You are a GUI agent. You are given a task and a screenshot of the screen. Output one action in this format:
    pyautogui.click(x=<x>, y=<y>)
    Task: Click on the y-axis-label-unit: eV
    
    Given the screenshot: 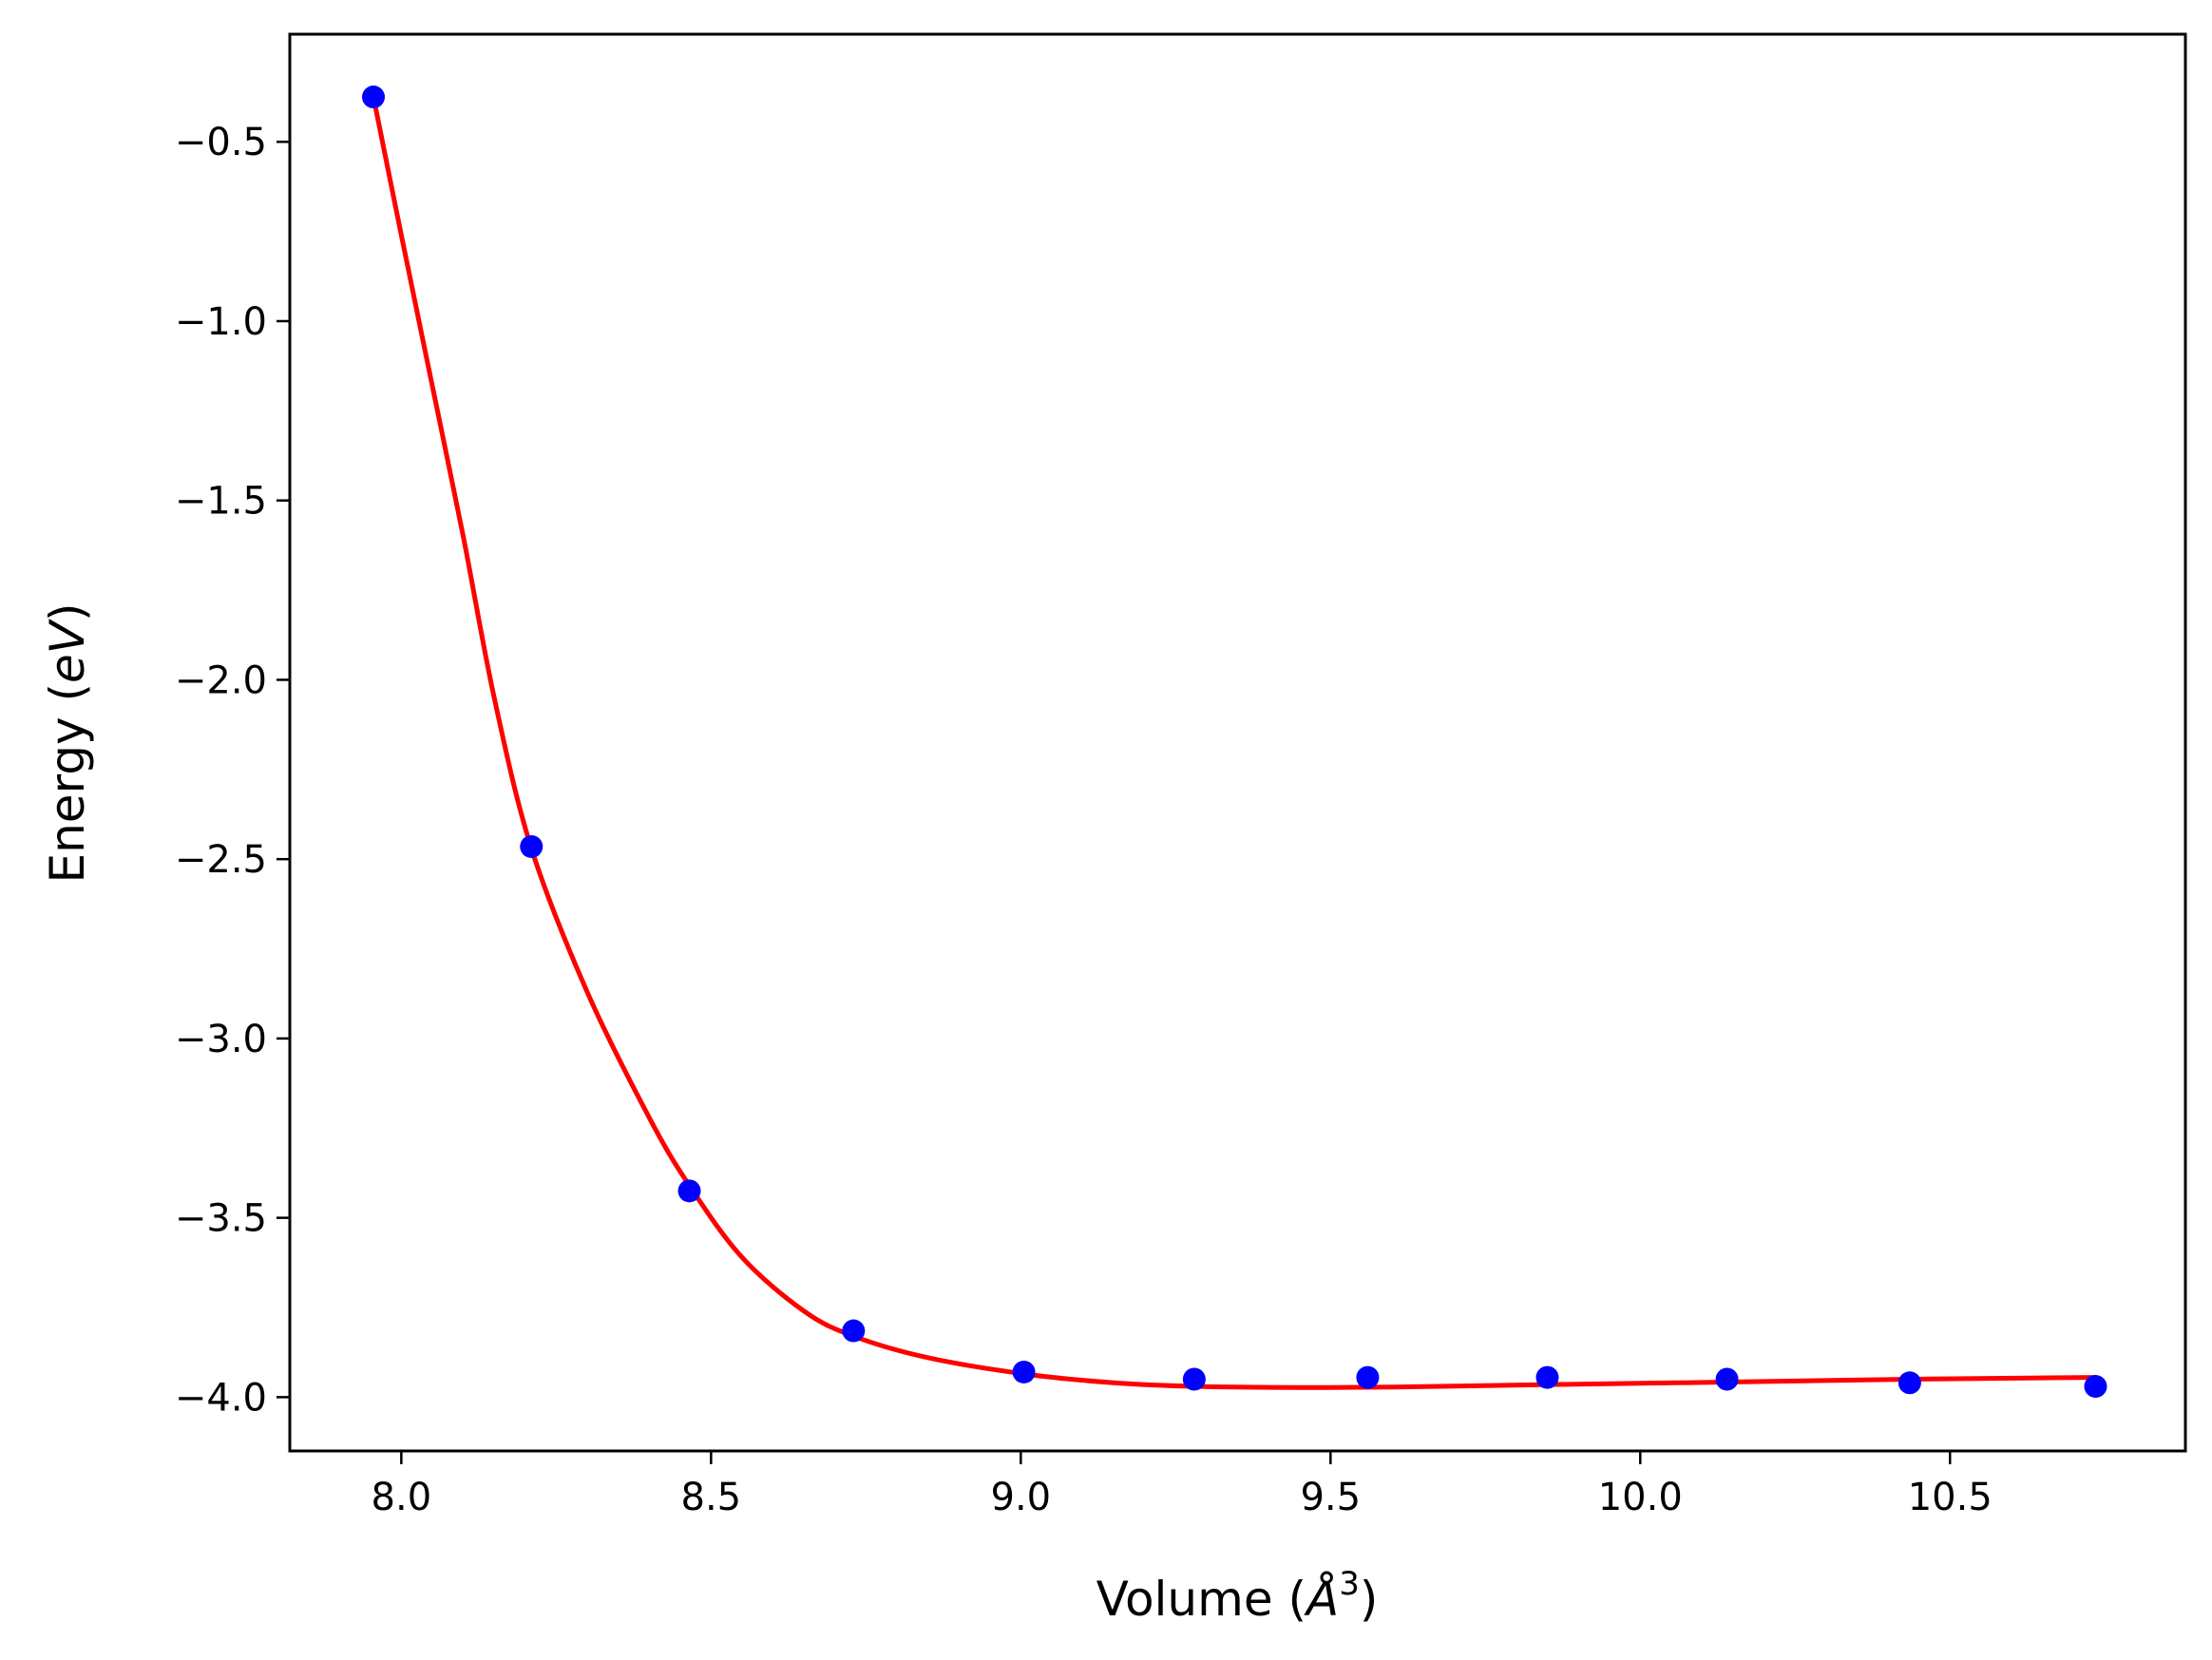 What is the action you would take?
    pyautogui.click(x=68, y=650)
    